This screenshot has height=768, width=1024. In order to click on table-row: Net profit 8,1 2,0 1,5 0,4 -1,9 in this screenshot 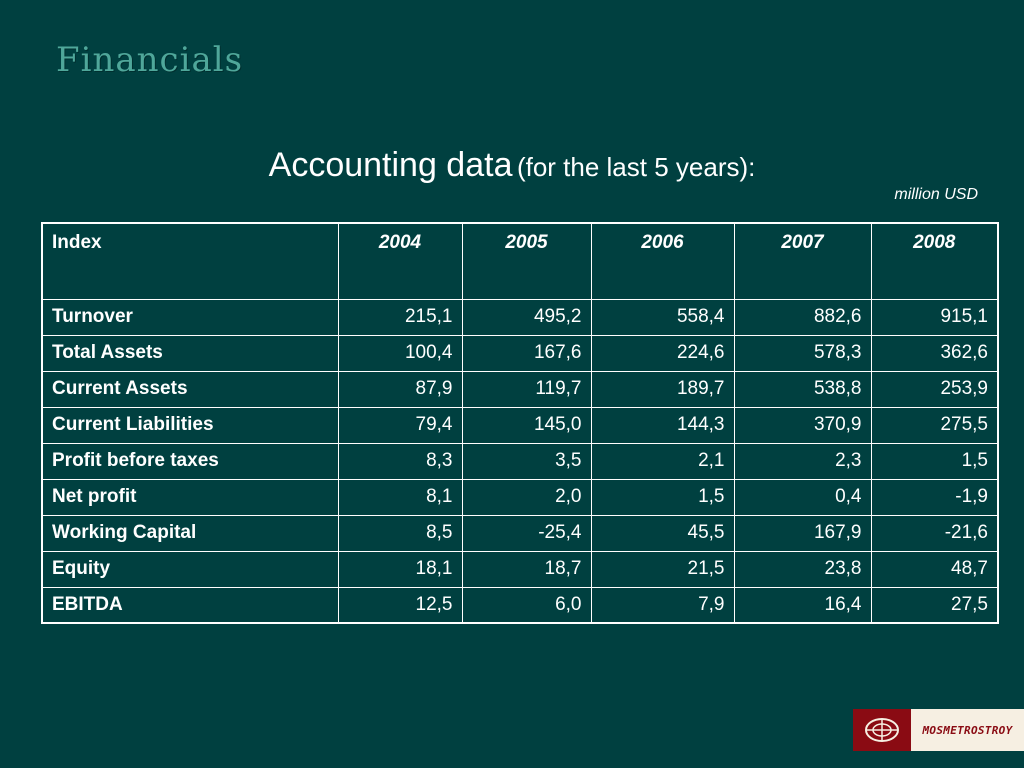, I will do `click(520, 497)`.